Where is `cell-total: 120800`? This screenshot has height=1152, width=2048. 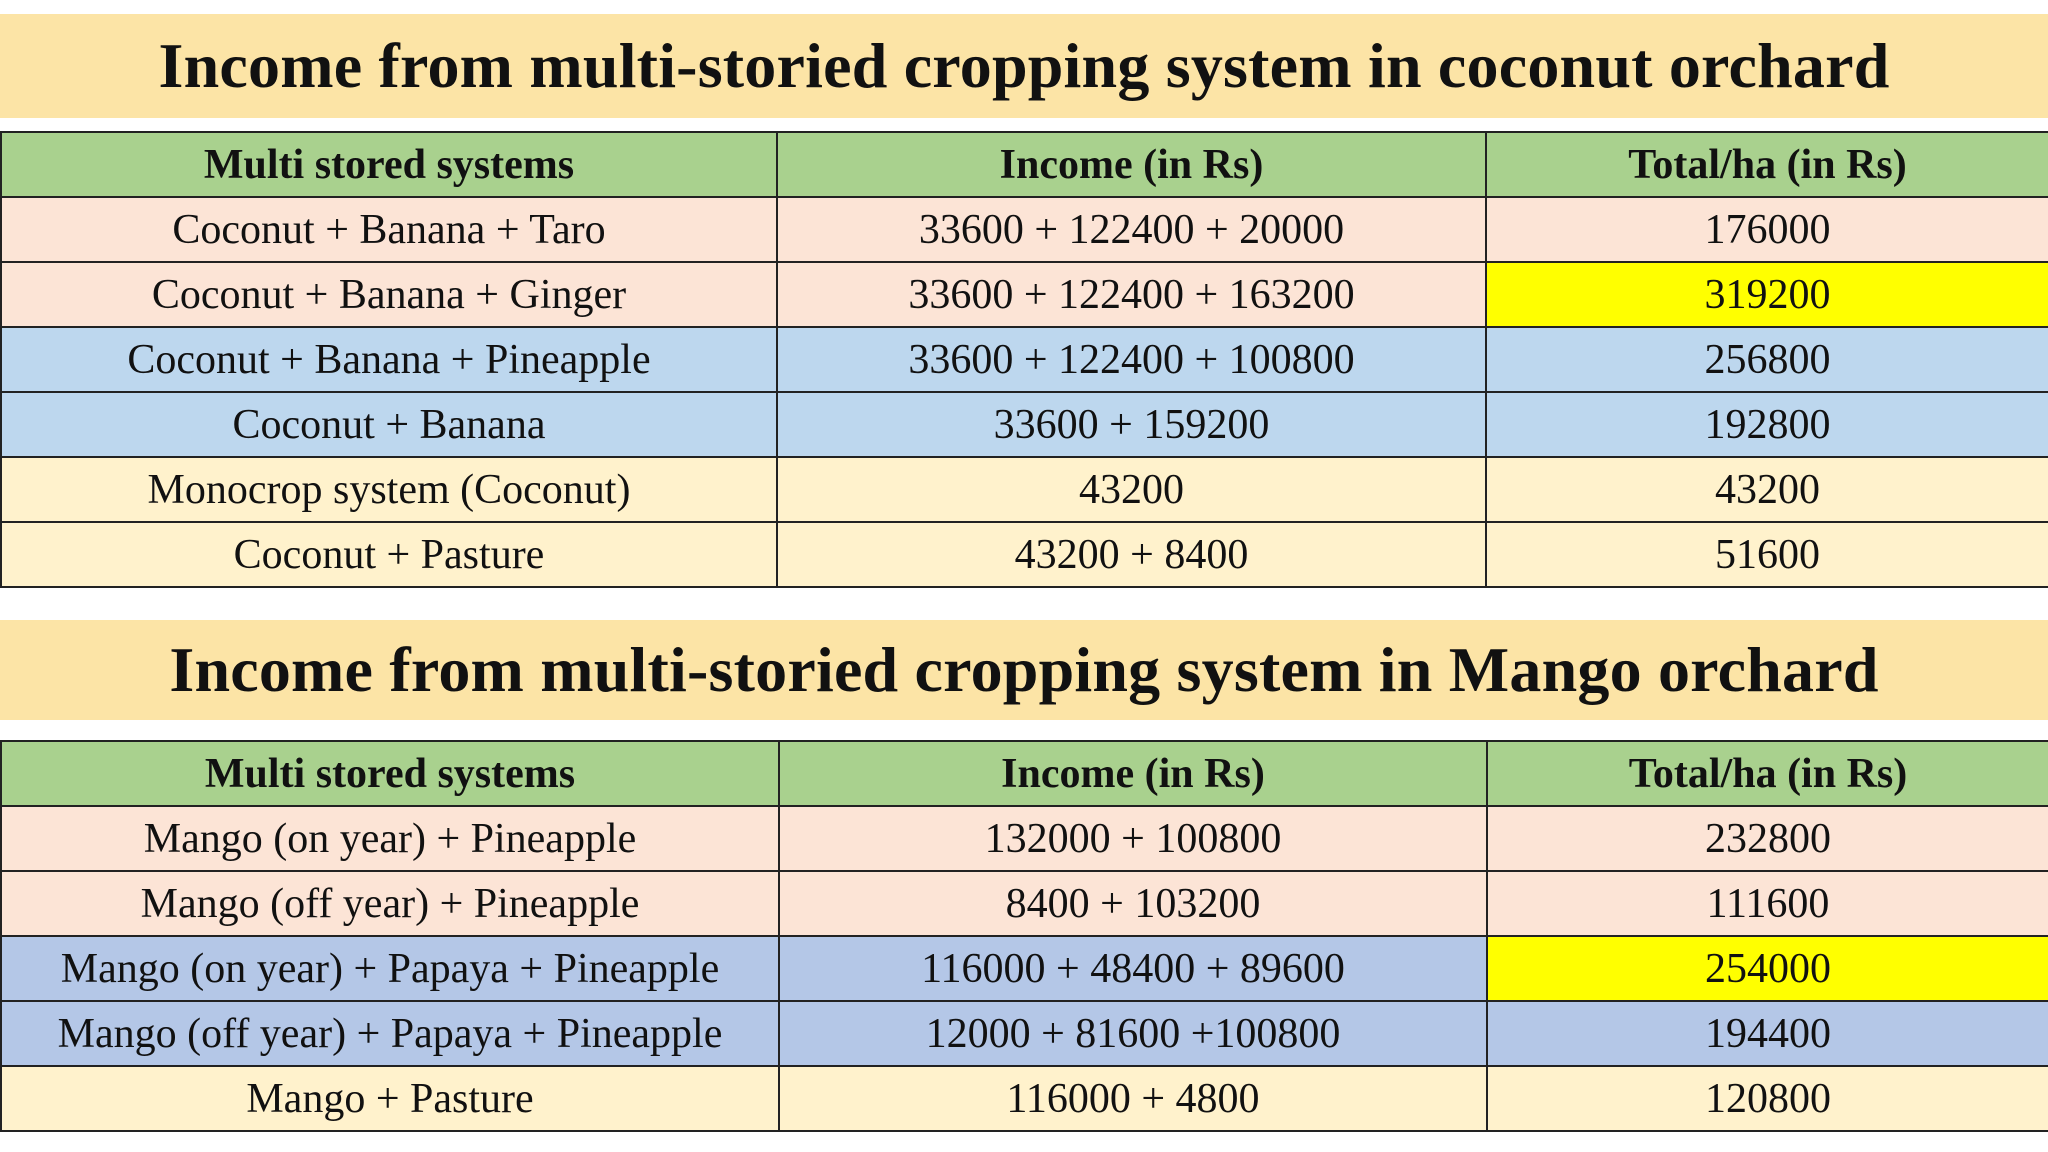
cell-total: 120800 is located at coordinates (1767, 1098).